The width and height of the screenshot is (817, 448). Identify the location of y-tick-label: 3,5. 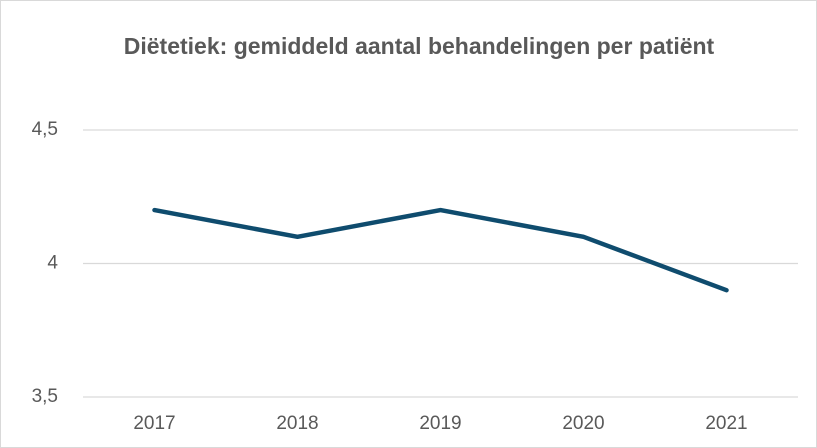
(45, 396).